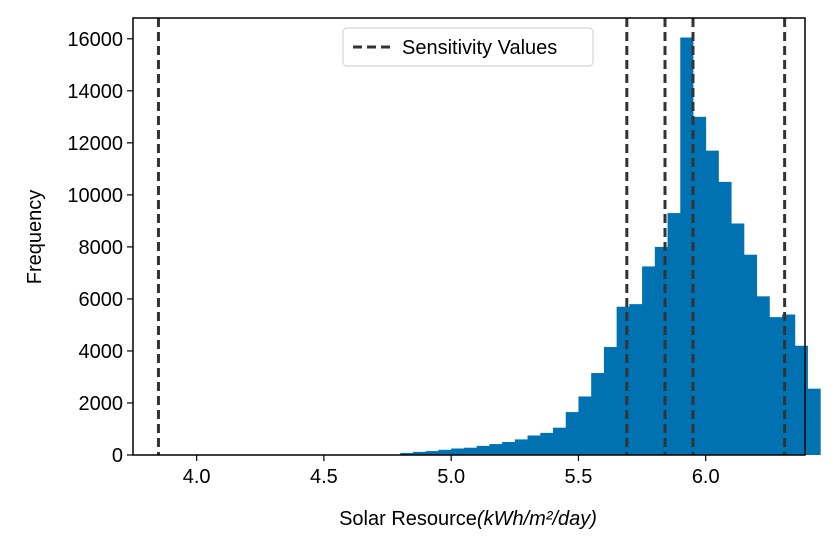 The height and width of the screenshot is (543, 840). I want to click on y-tick-label: 16000, so click(95, 40).